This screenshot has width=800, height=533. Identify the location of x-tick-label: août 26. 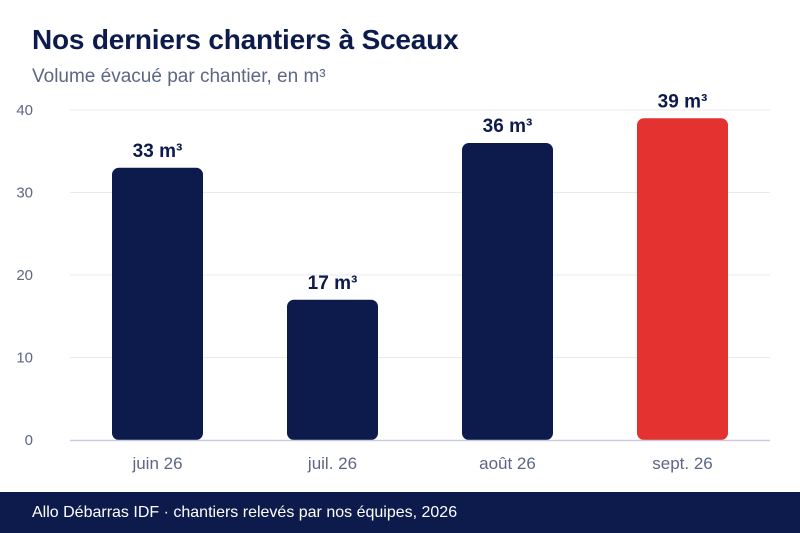
(507, 463).